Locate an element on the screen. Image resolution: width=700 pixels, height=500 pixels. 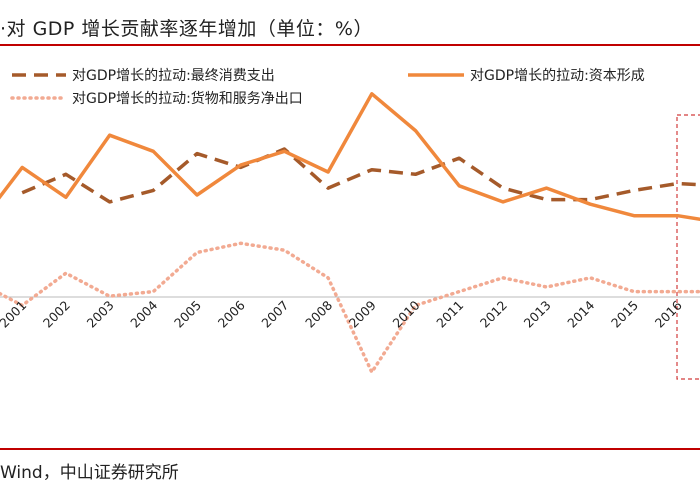
x-tick-label: 2007 is located at coordinates (274, 314).